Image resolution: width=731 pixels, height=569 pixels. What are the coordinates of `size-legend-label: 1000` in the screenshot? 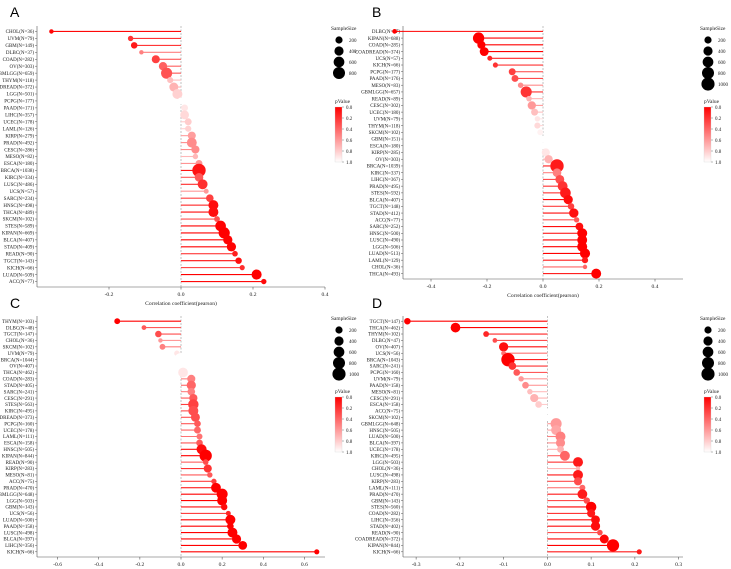 It's located at (723, 375).